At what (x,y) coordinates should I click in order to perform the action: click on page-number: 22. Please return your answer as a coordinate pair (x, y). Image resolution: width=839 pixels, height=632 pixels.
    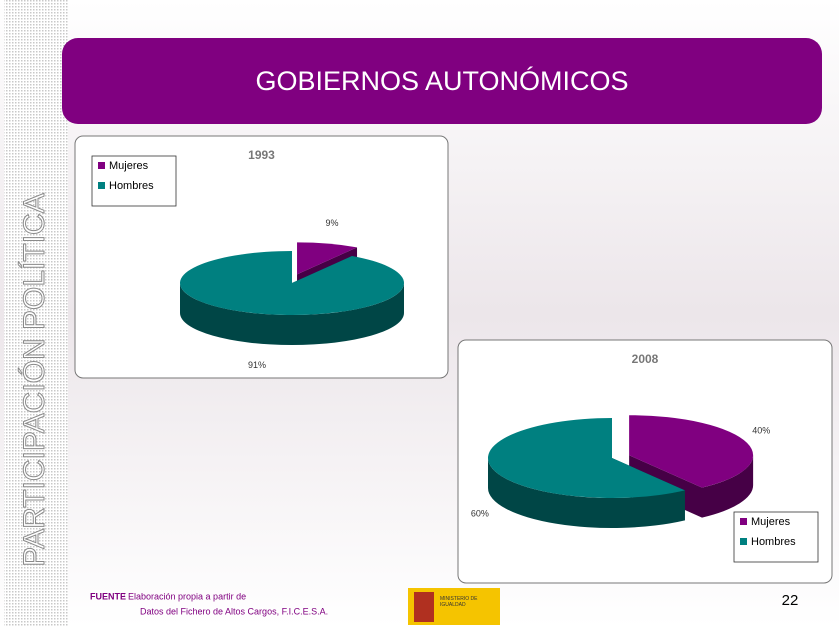
    Looking at the image, I should click on (790, 600).